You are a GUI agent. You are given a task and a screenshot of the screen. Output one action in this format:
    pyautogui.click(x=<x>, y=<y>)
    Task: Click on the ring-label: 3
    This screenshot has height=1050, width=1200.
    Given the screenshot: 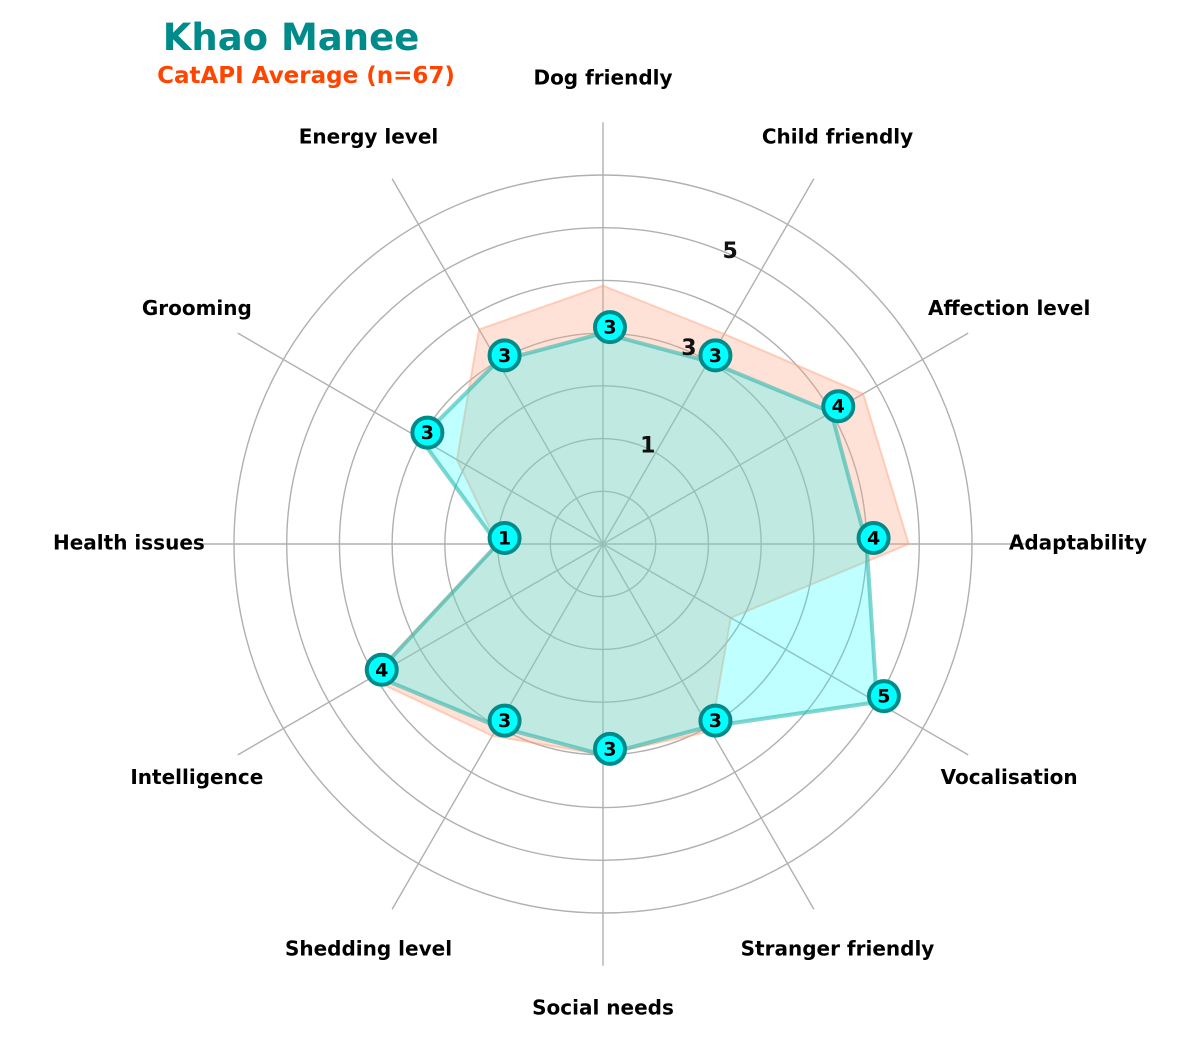 What is the action you would take?
    pyautogui.click(x=688, y=348)
    